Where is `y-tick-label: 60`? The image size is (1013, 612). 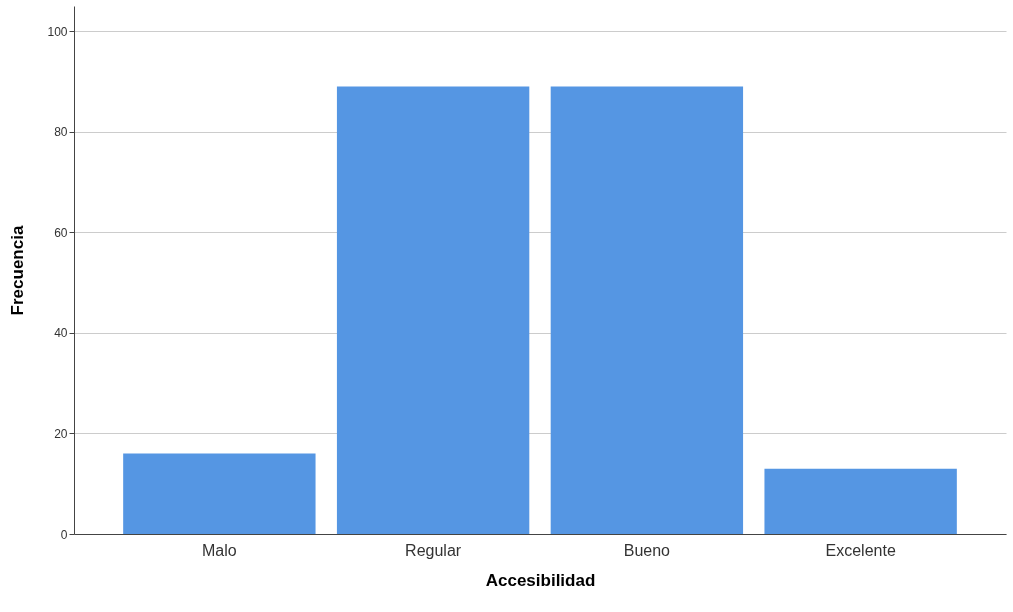
y-tick-label: 60 is located at coordinates (61, 232).